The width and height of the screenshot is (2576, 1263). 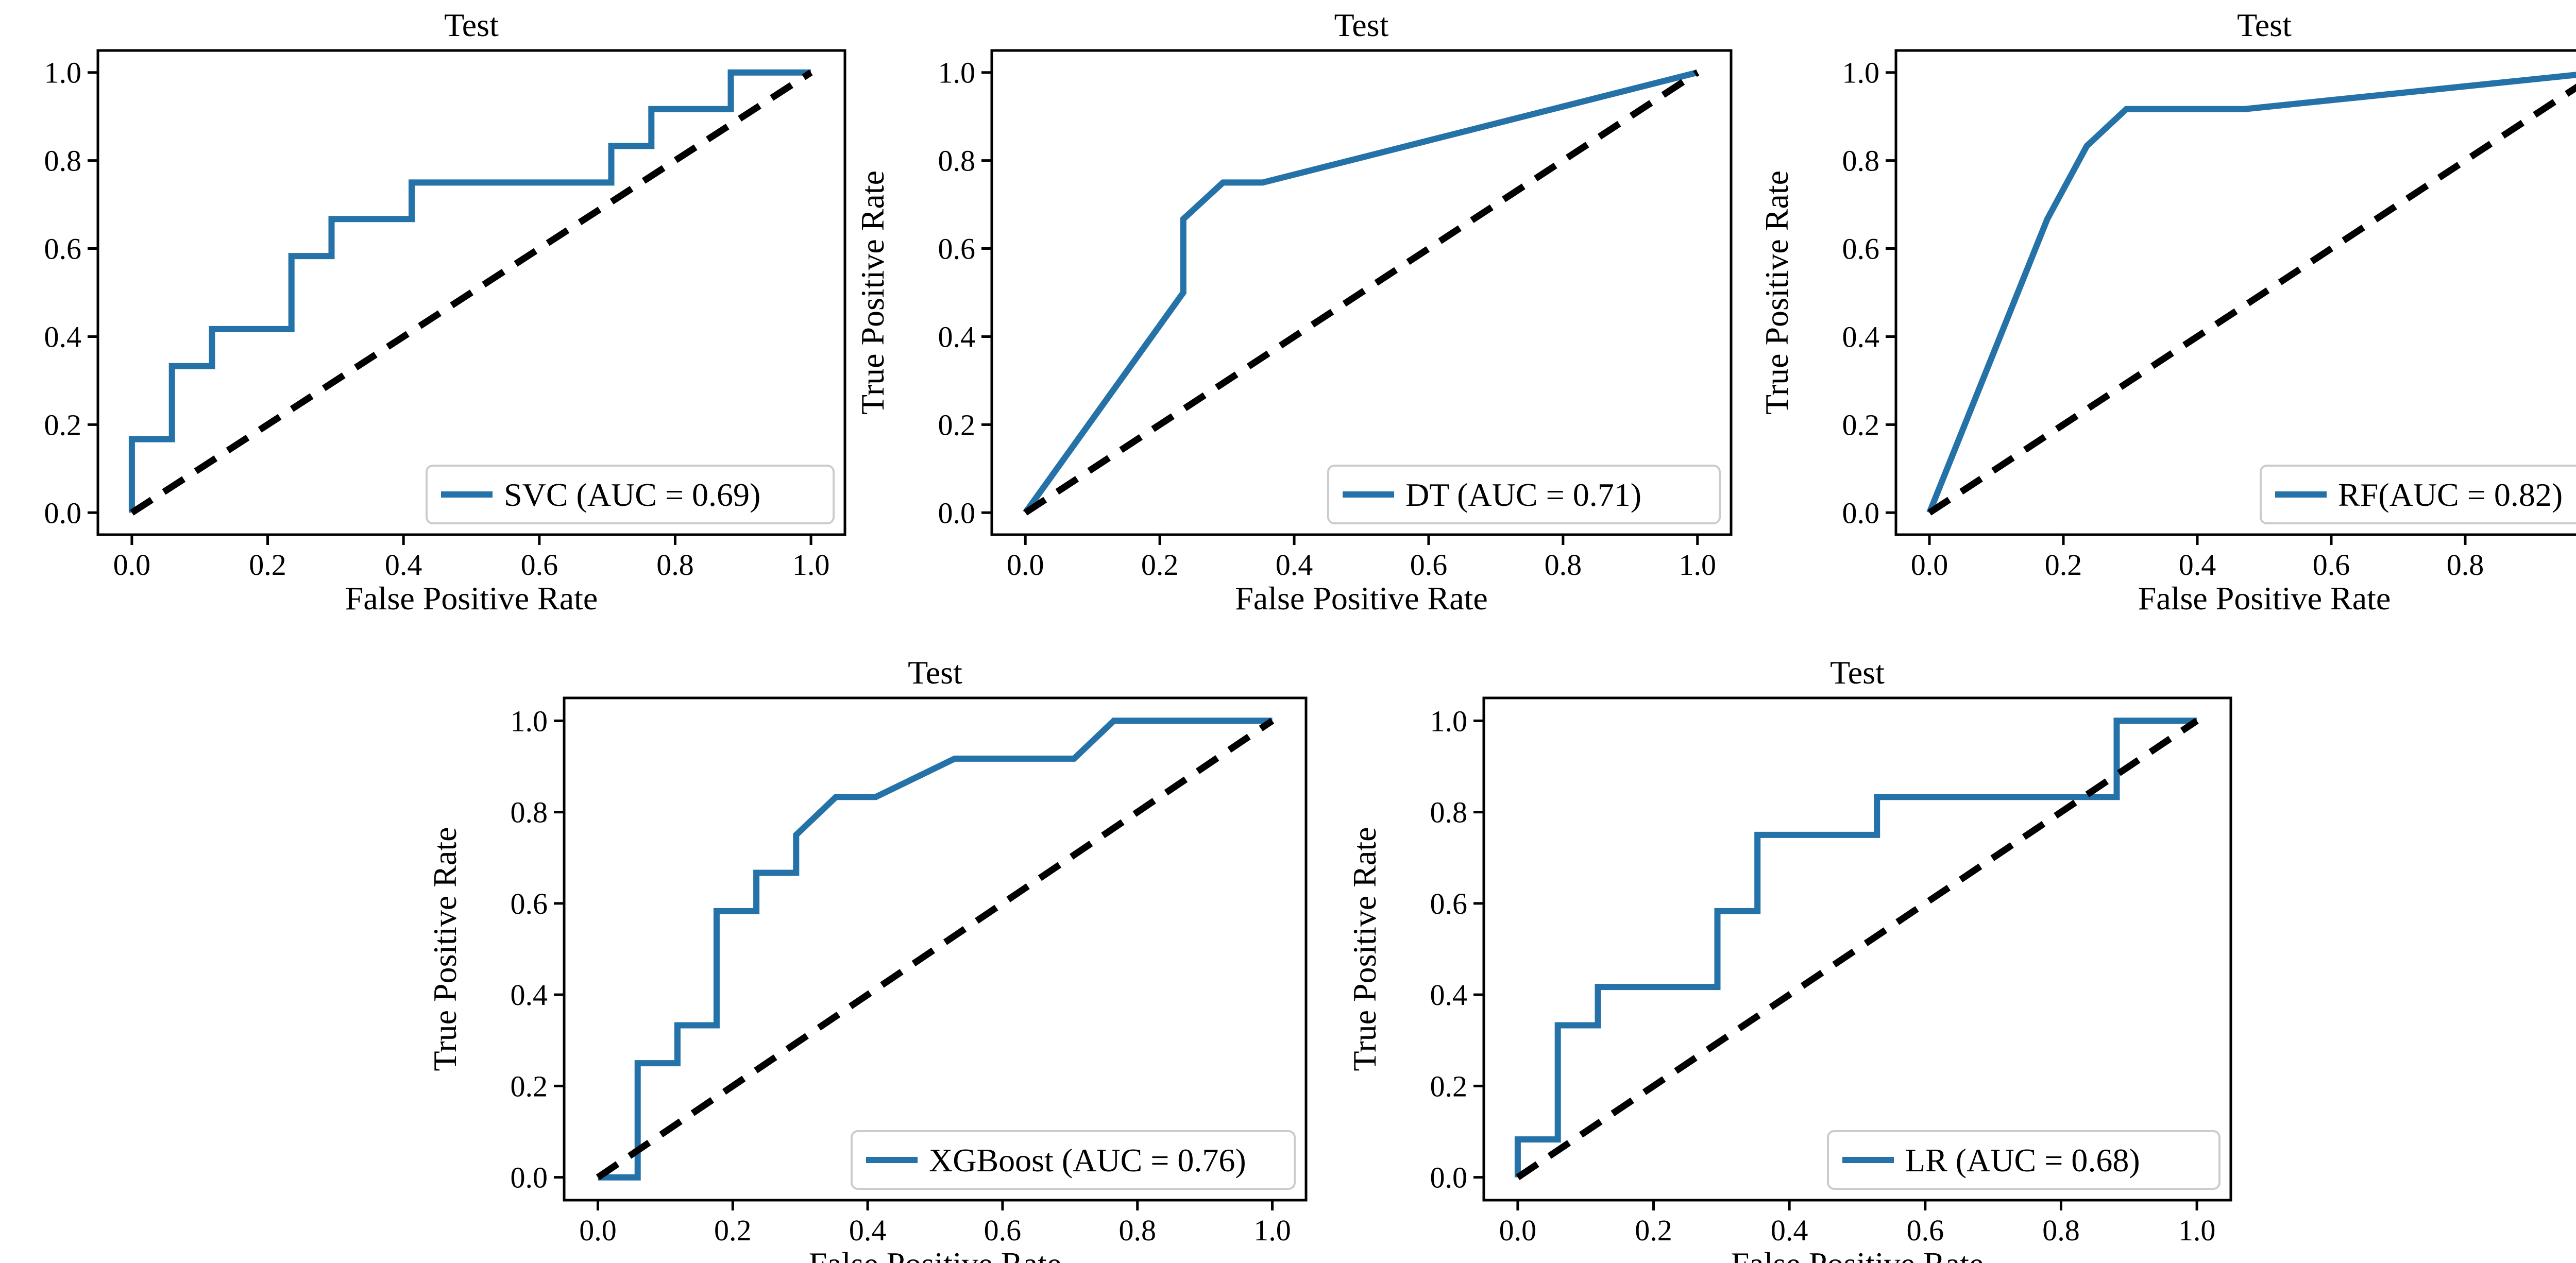 I want to click on legend: RF(AUC = 0.82), so click(x=2418, y=494).